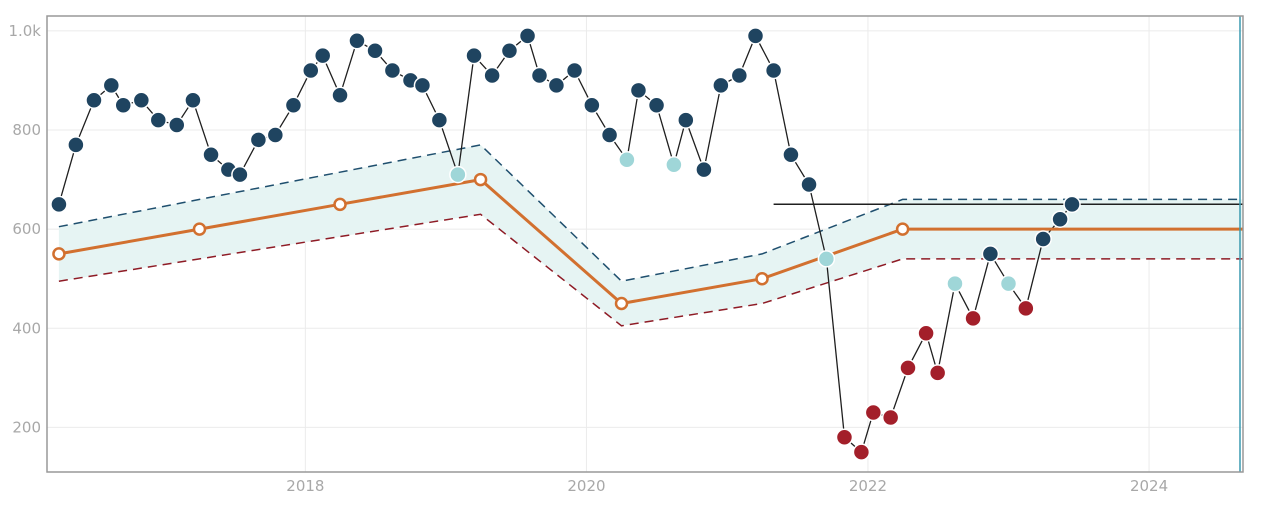 This screenshot has width=1272, height=512. Describe the element at coordinates (586, 486) in the screenshot. I see `x-tick-label: 2020` at that location.